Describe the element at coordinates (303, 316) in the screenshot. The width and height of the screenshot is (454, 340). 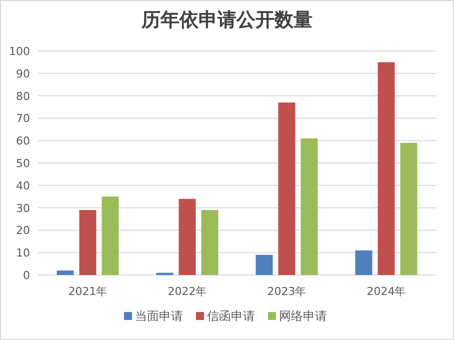
I see `legend-label: 网络申请` at that location.